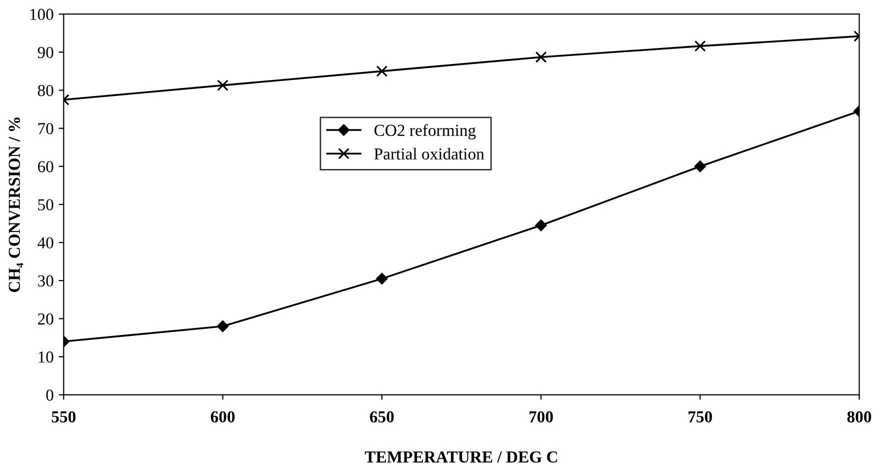 This screenshot has height=470, width=884. I want to click on y-tick-label: 90, so click(46, 52).